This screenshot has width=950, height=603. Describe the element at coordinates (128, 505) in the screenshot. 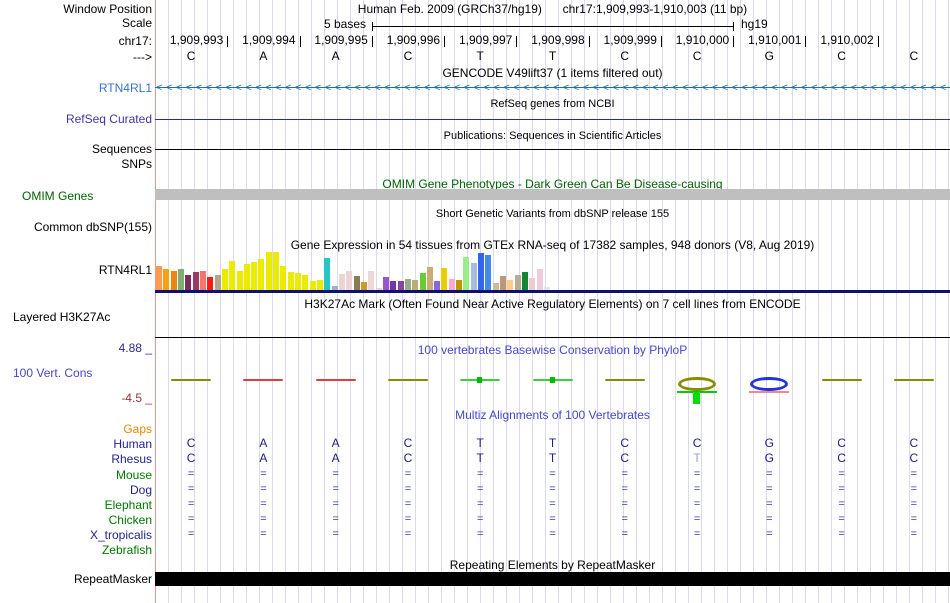

I see `multiz-species-label: Elephant` at that location.